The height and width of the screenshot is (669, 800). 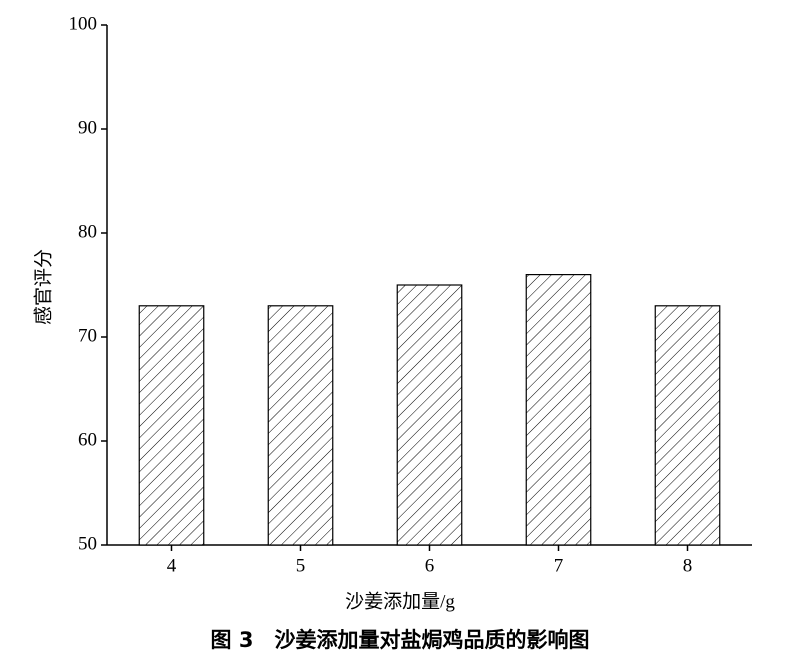 I want to click on x-tick-label: 8, so click(x=688, y=565).